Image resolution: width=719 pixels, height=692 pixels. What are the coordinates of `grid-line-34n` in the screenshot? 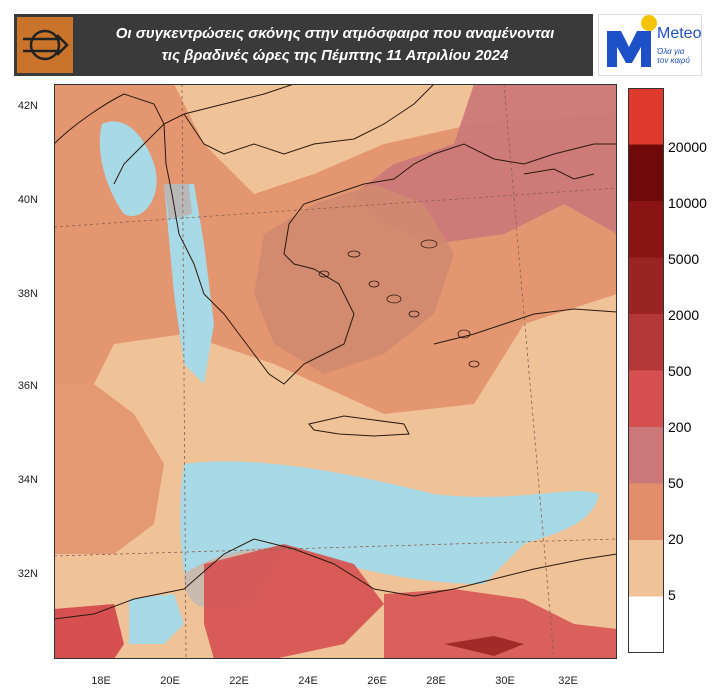 It's located at (335, 547).